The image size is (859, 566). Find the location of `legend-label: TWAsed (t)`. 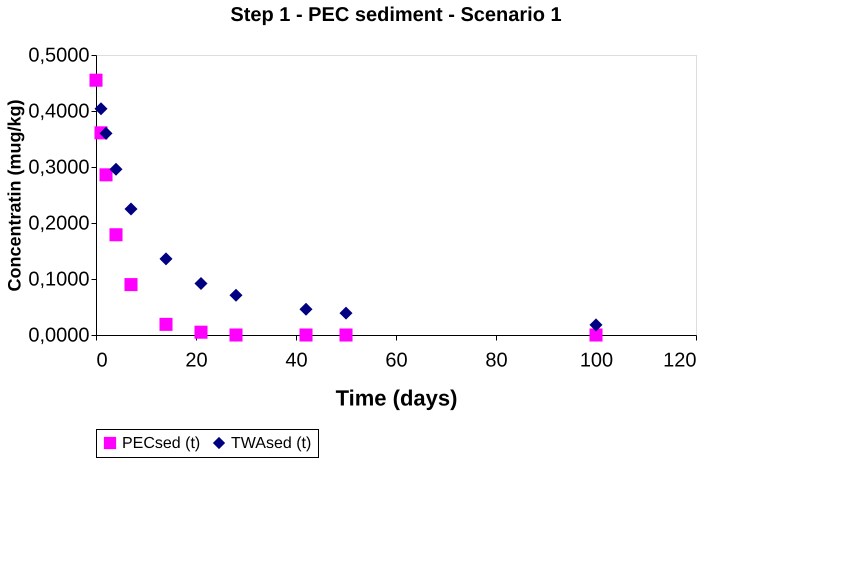

legend-label: TWAsed (t) is located at coordinates (271, 443).